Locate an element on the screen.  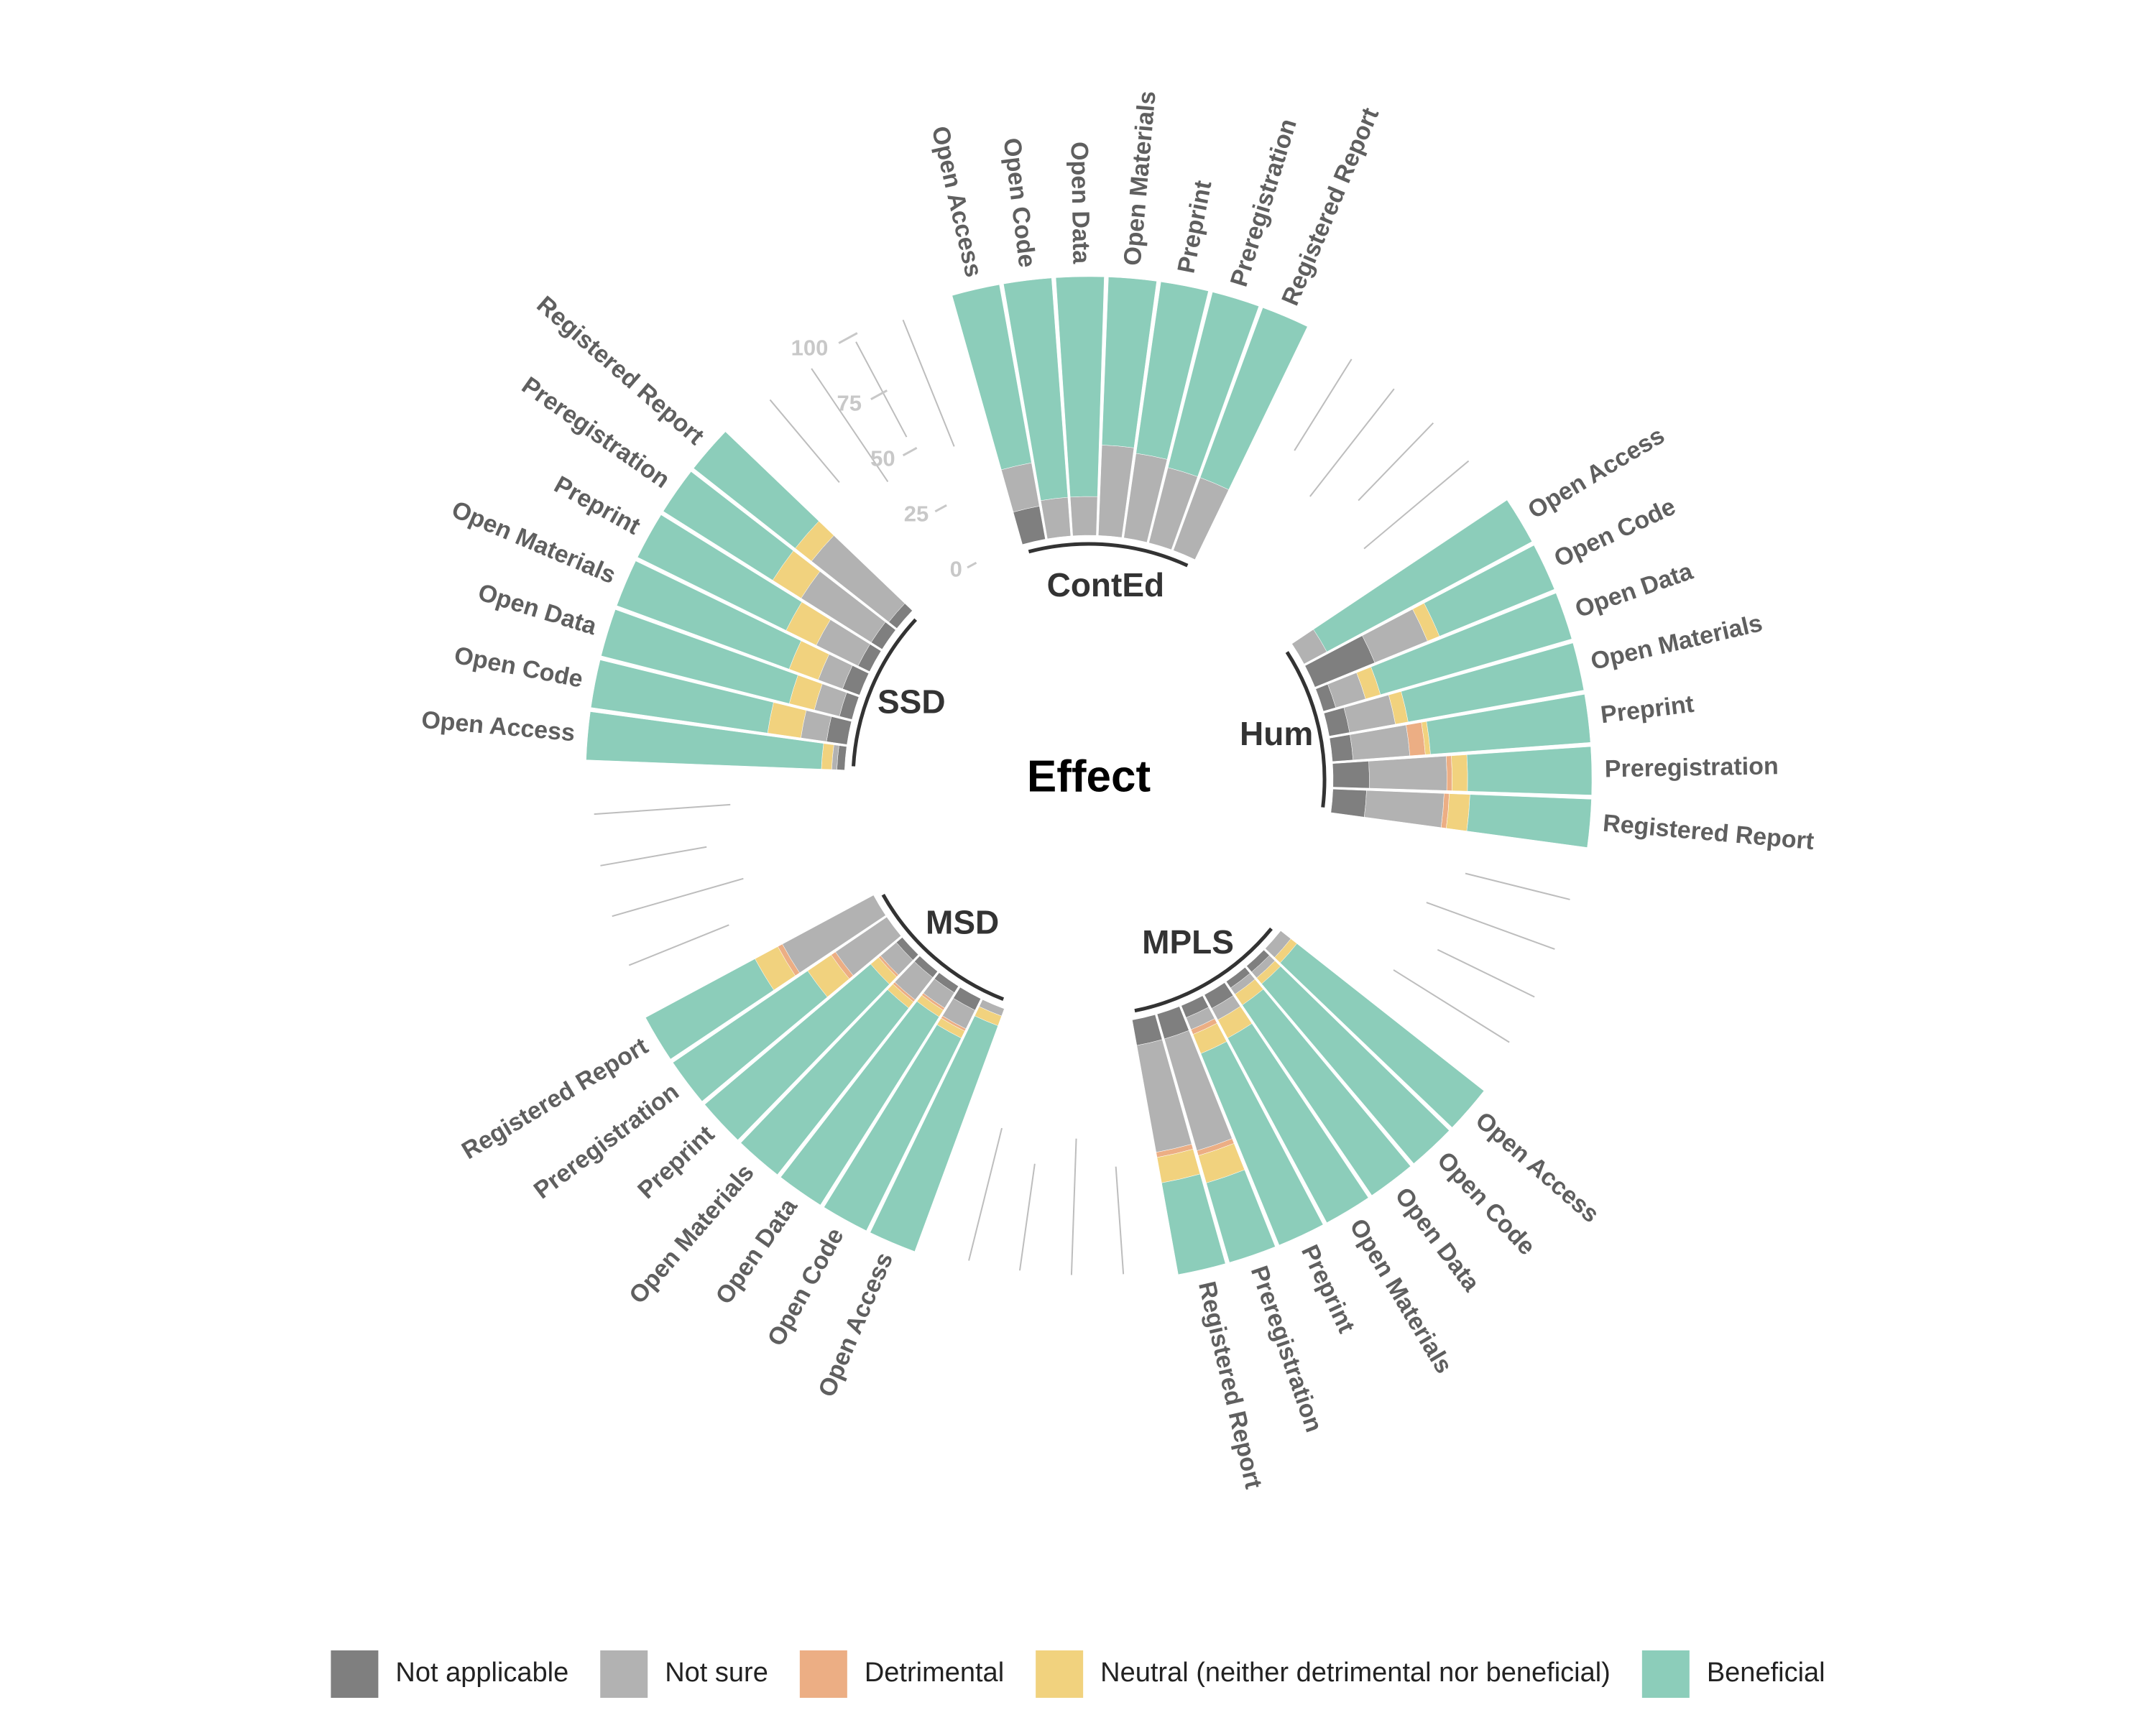
bar-mpls-registered-report is located at coordinates (1179, 1144).